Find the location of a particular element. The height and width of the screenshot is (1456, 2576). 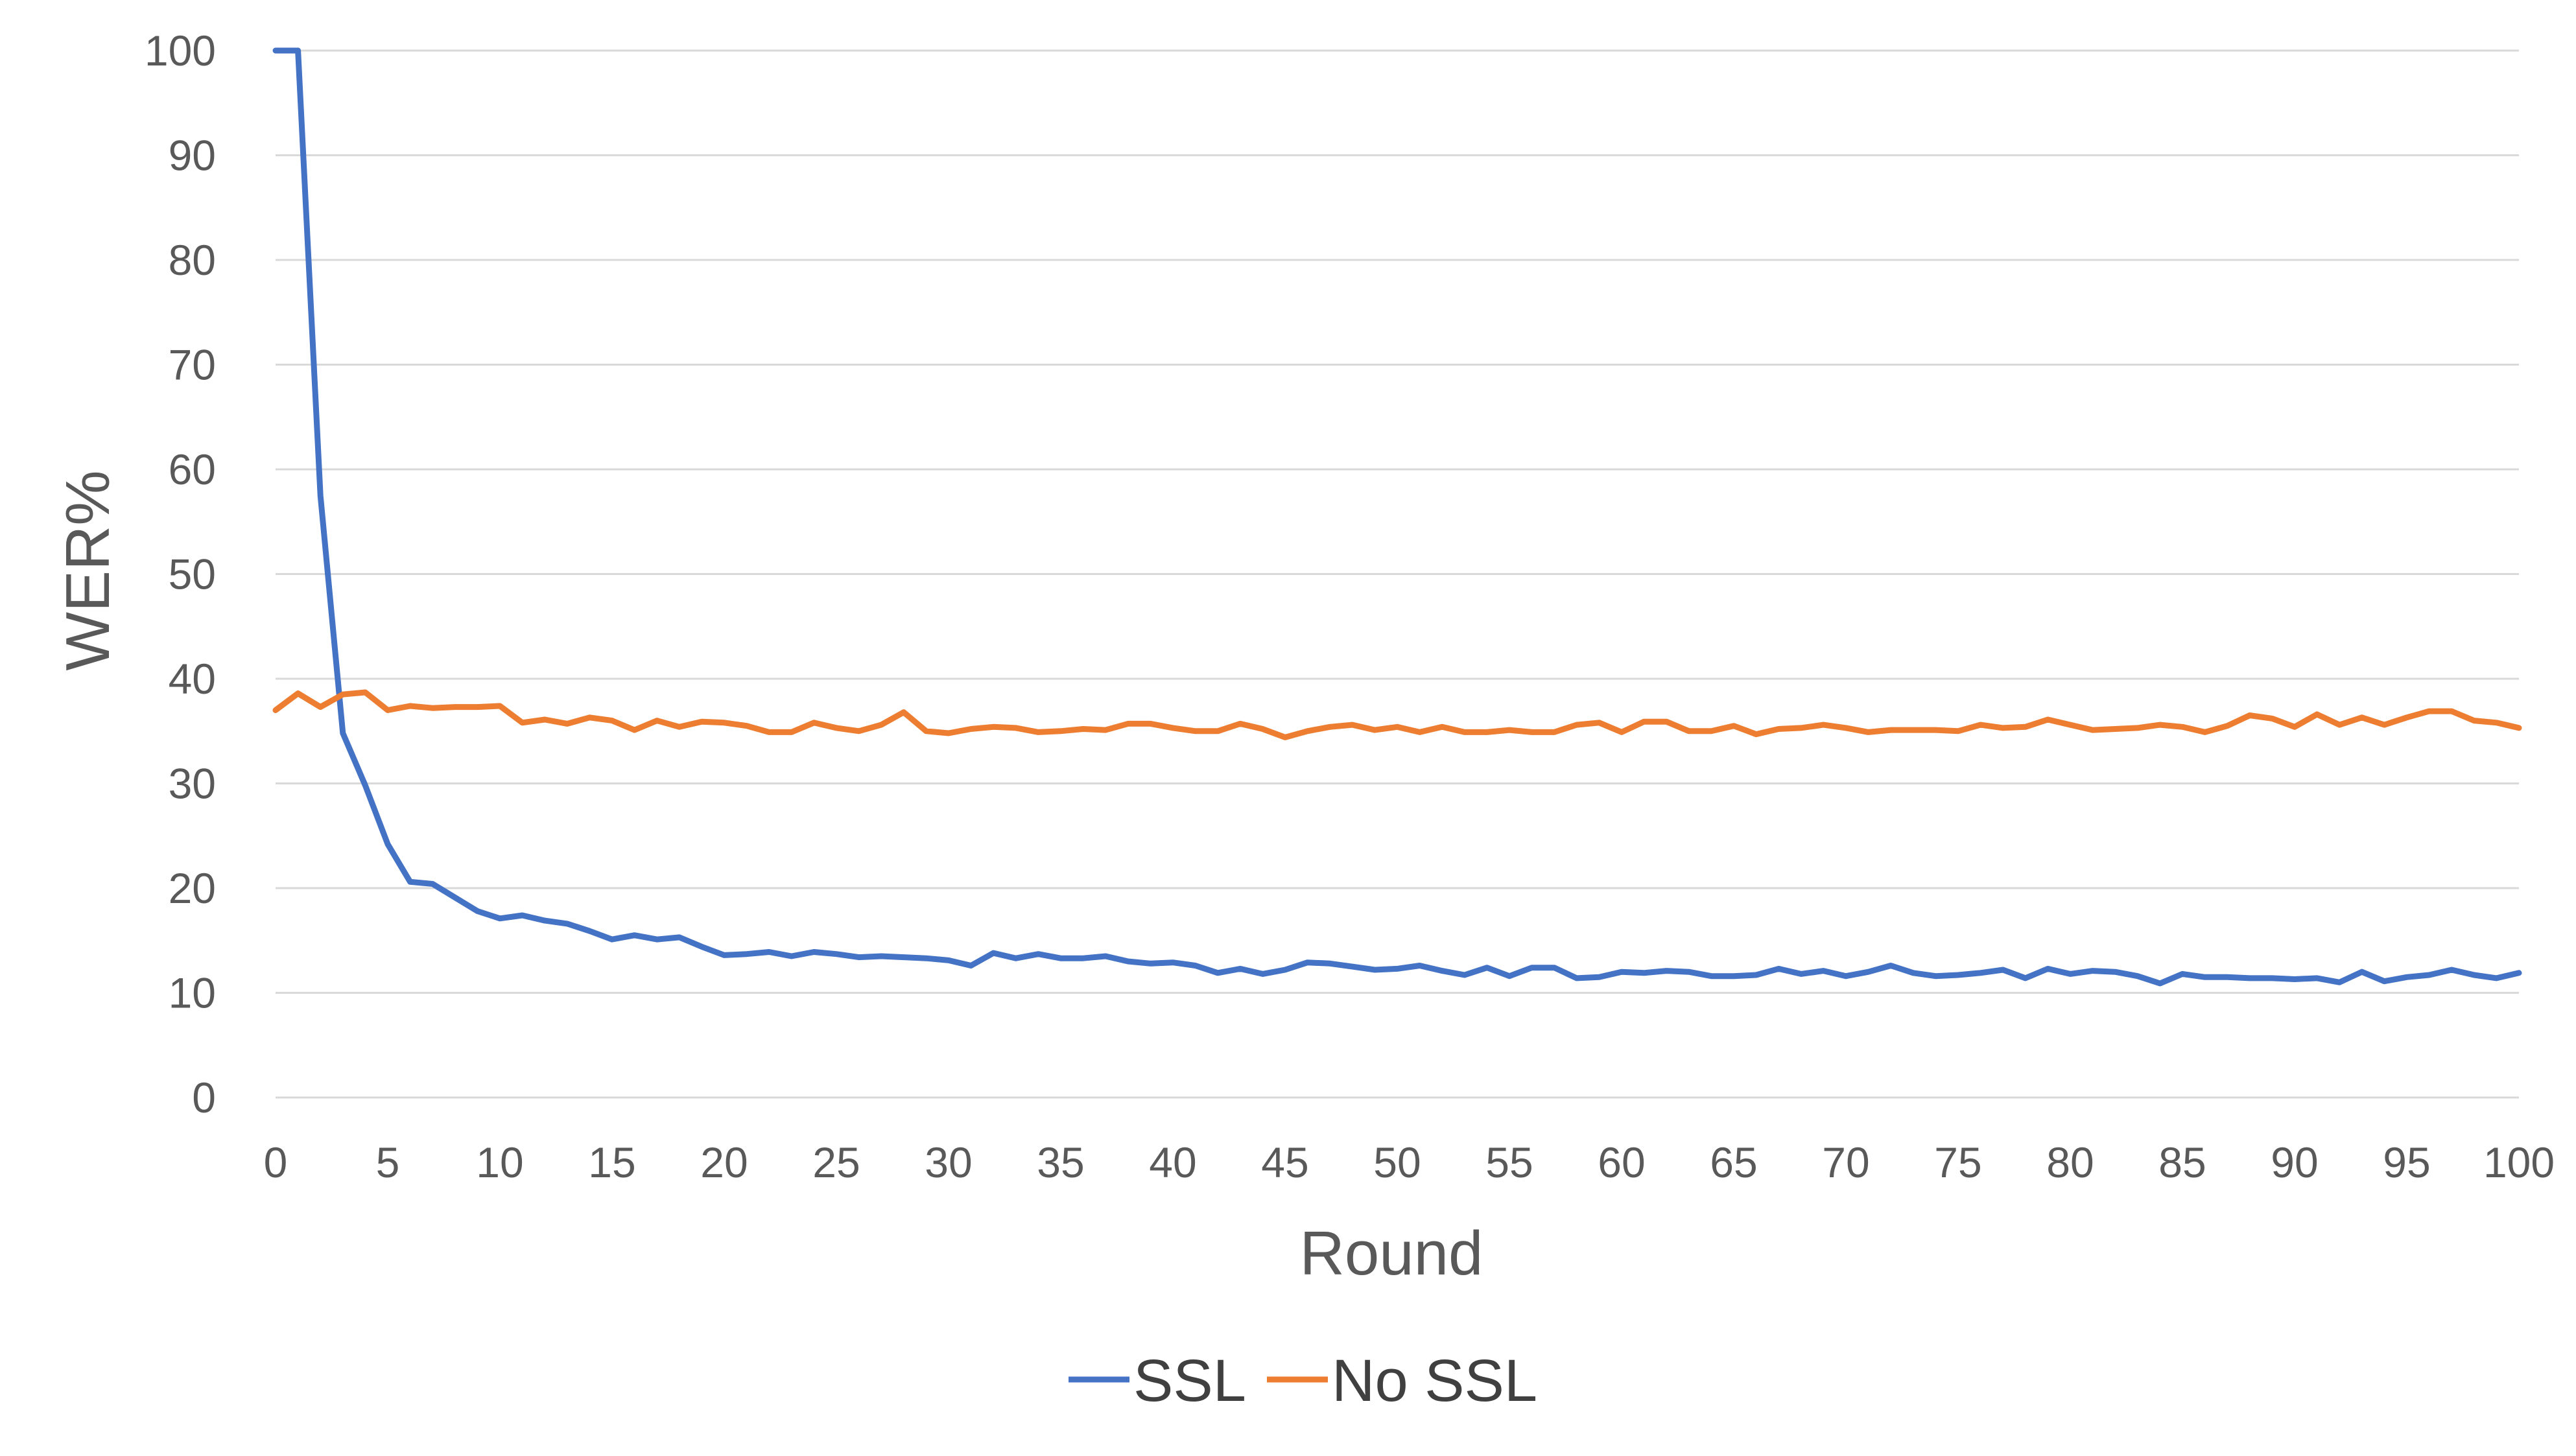

y-tick-label-0: 0 is located at coordinates (204, 1097).